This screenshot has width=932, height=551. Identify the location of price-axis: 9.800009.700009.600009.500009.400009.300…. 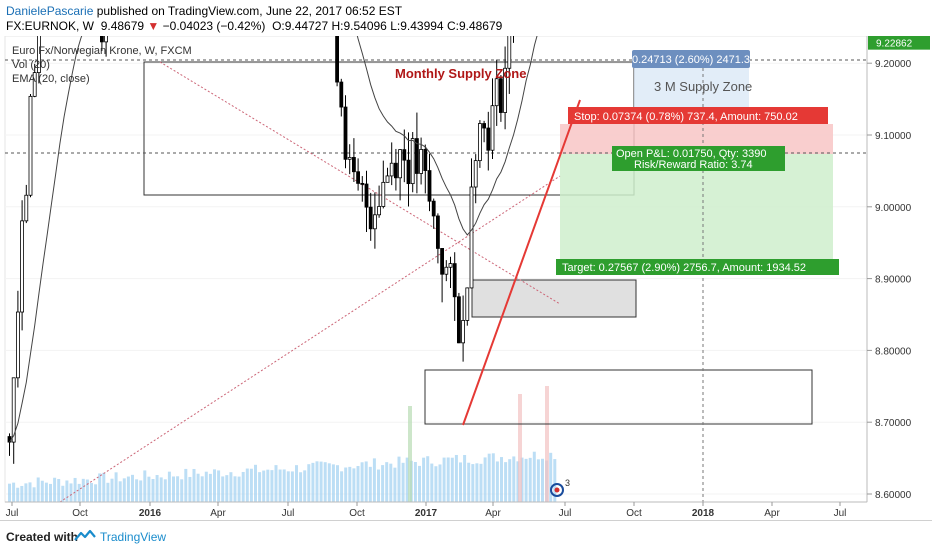
(889, 269).